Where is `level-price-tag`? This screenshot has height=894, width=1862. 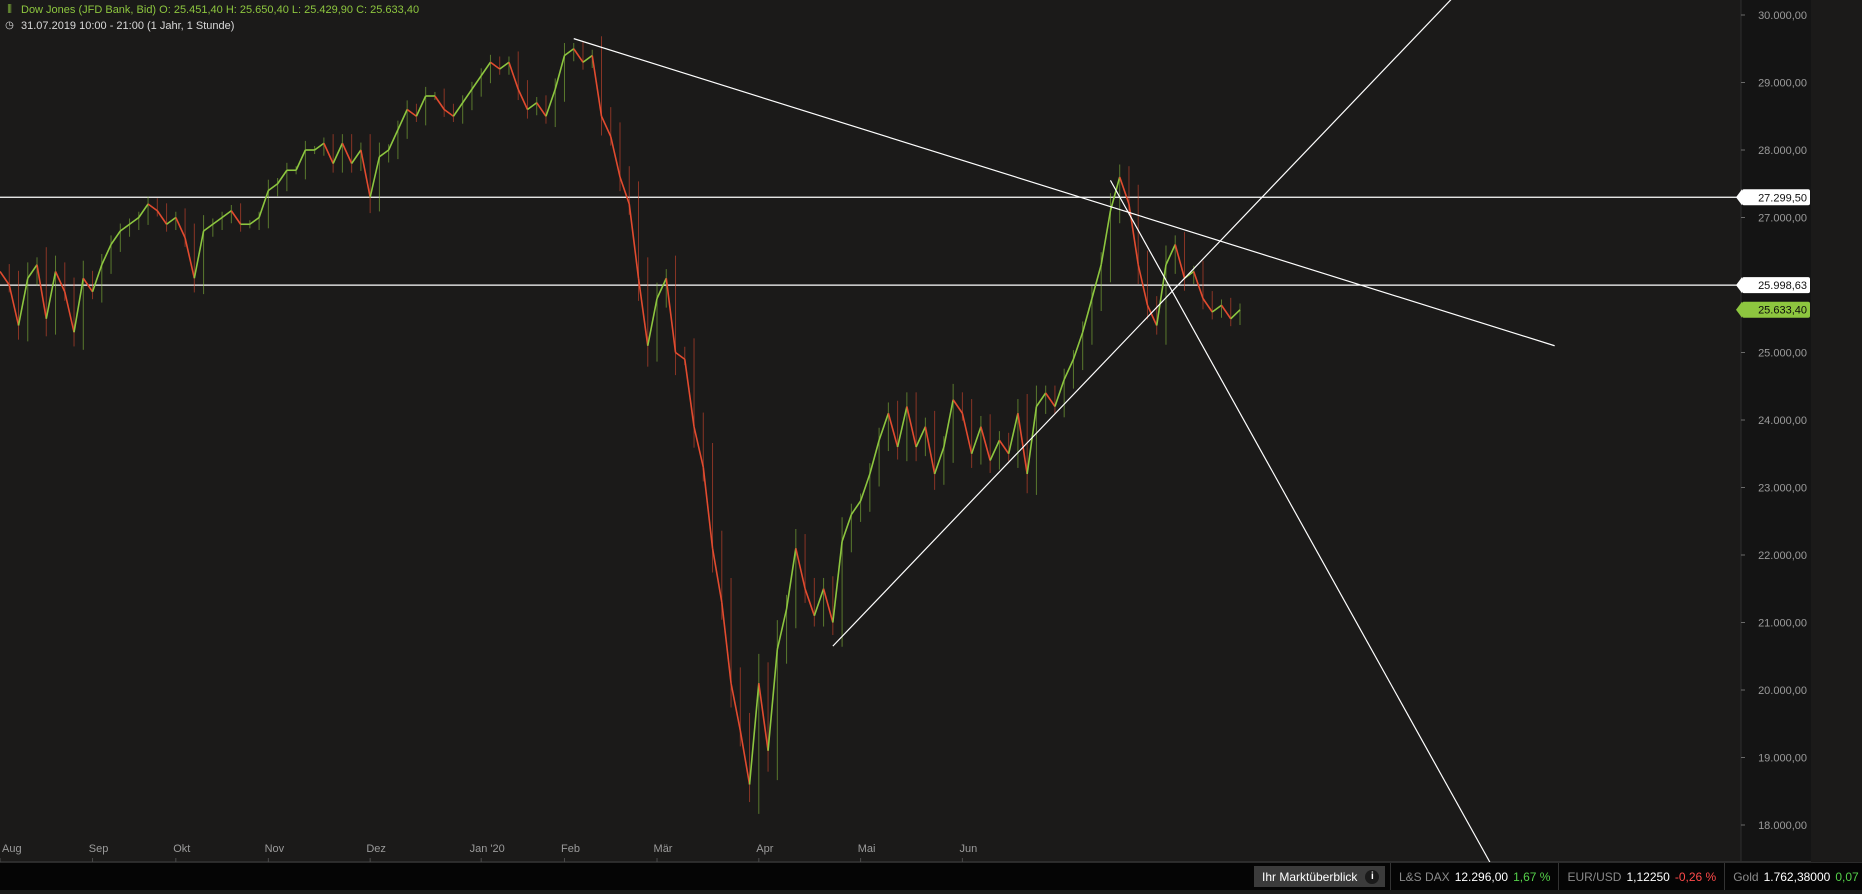
level-price-tag is located at coordinates (1776, 285).